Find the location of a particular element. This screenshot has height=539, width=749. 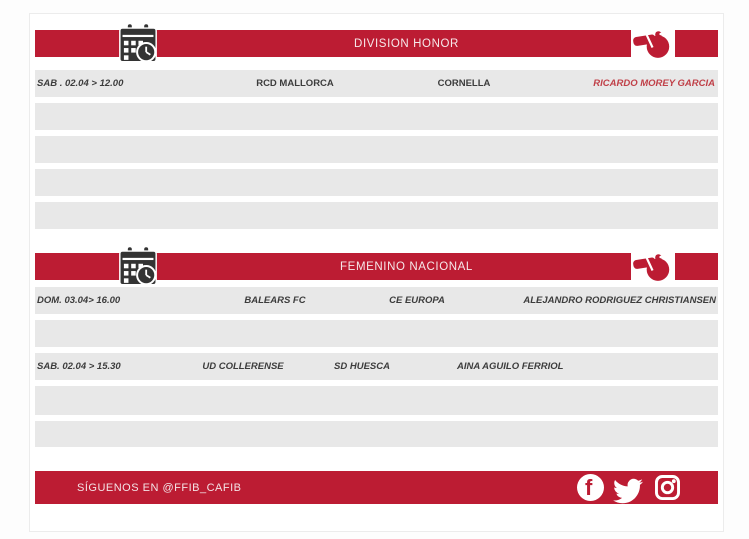

facebook-icon: f is located at coordinates (590, 487).